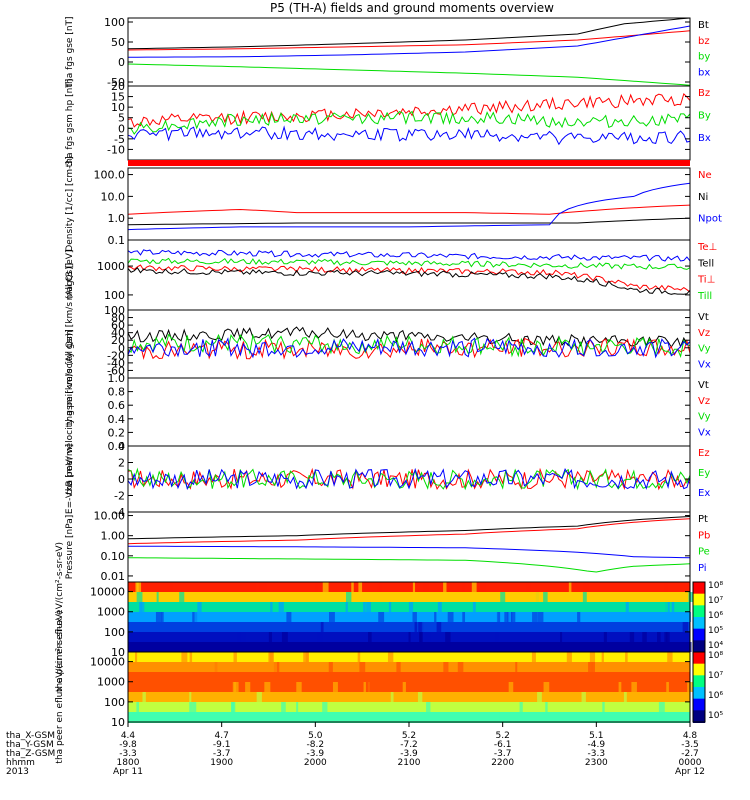  Describe the element at coordinates (409, 528) in the screenshot. I see `series-line-pt` at that location.